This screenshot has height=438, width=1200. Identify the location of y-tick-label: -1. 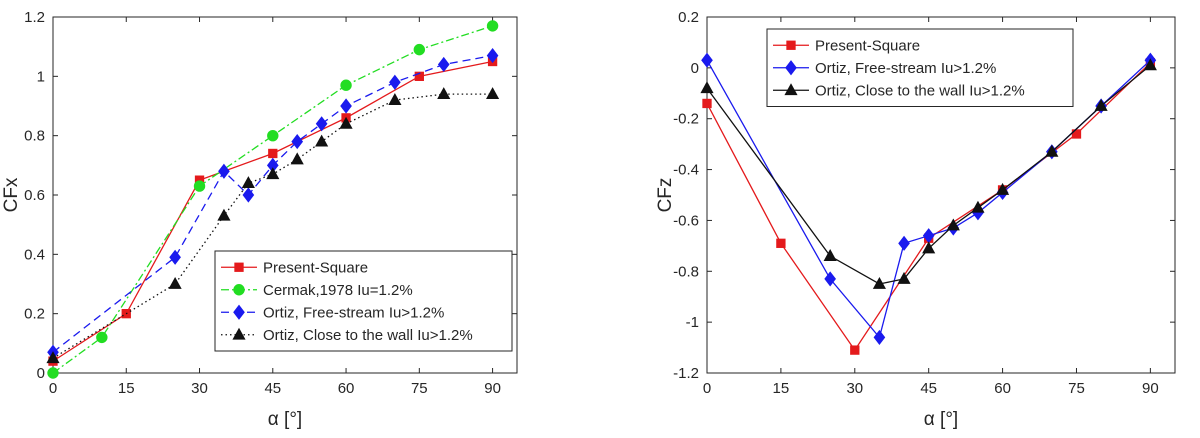
(692, 322).